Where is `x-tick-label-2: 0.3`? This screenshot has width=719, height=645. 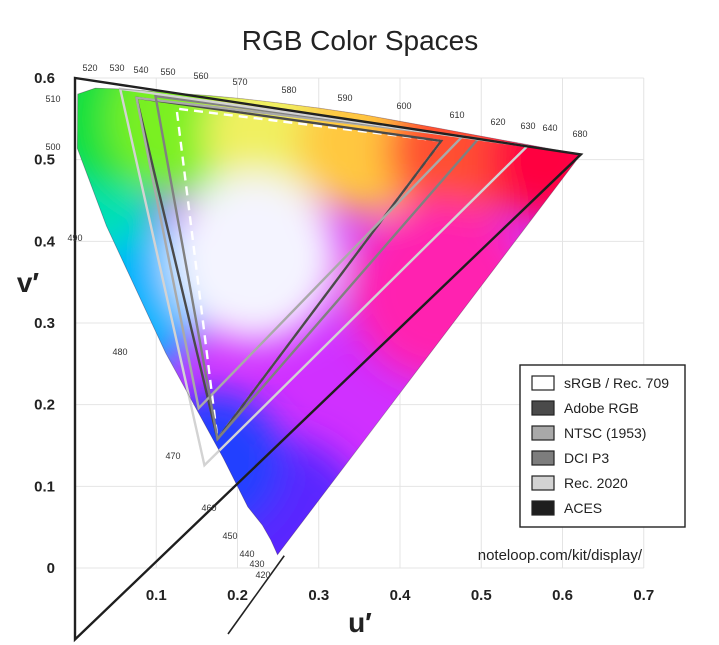
x-tick-label-2: 0.3 is located at coordinates (318, 595).